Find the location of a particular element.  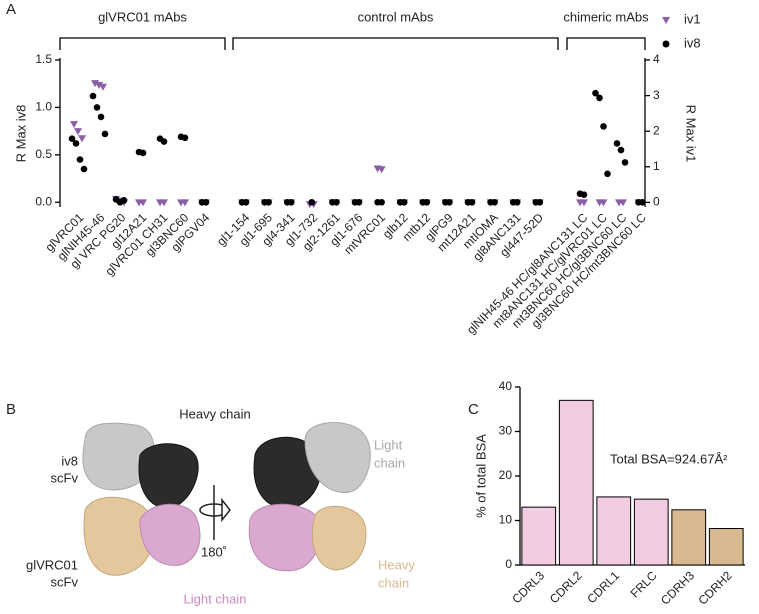

y2-tick-label: 3 is located at coordinates (656, 95).